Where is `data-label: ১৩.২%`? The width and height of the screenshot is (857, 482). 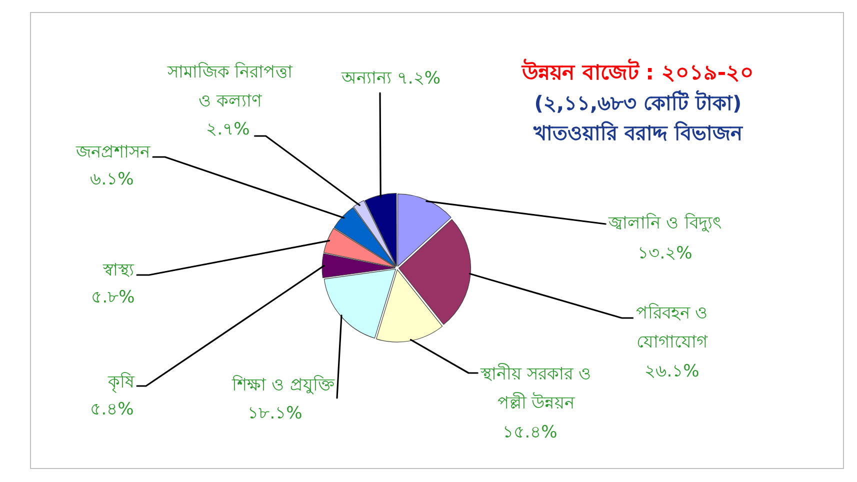
data-label: ১৩.২% is located at coordinates (665, 253).